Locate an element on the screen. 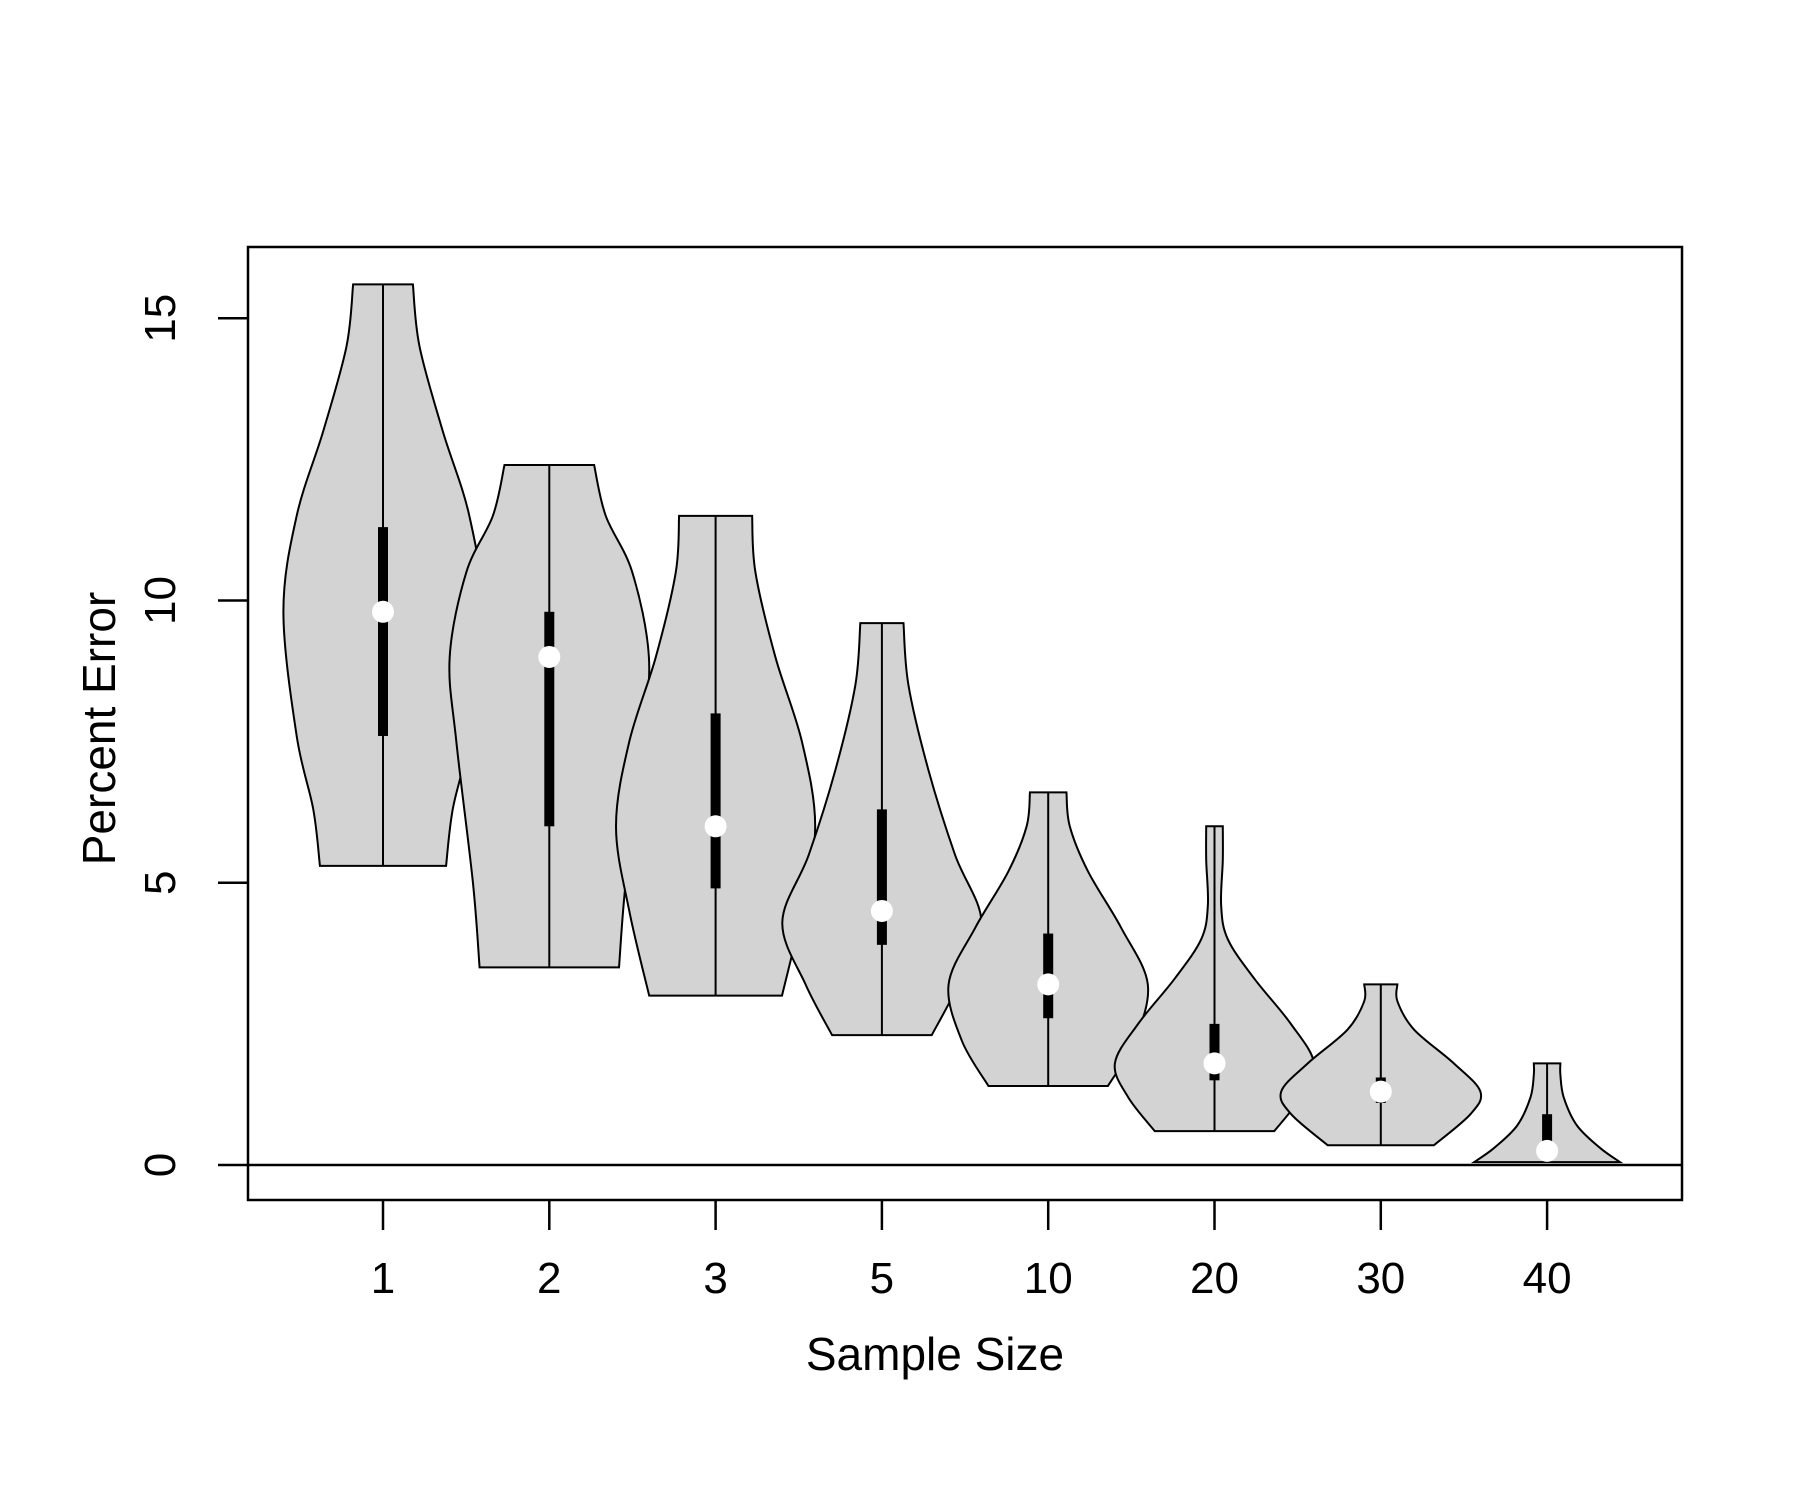  y-tick-label: 5 is located at coordinates (160, 883).